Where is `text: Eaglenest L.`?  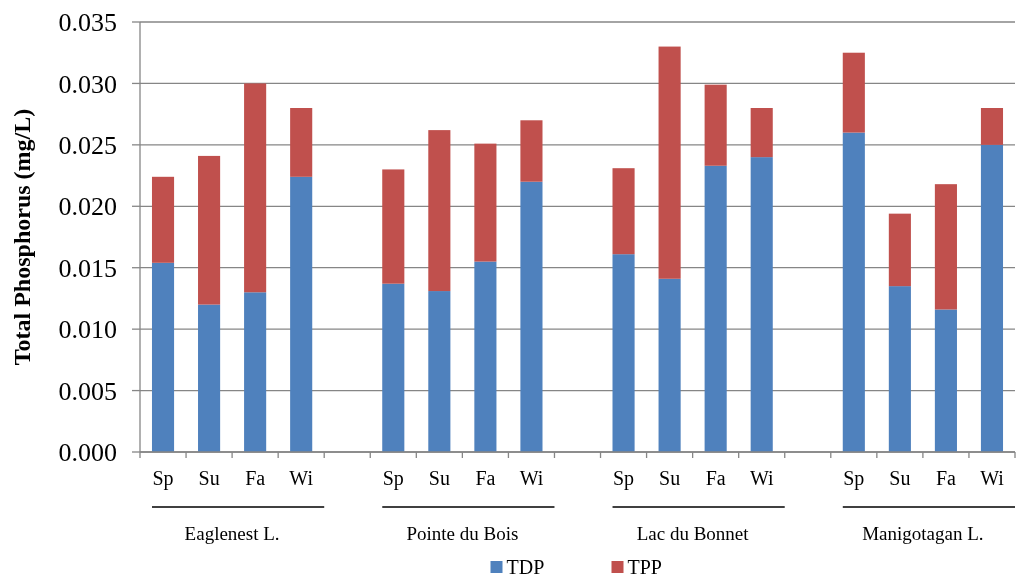
text: Eaglenest L. is located at coordinates (232, 533).